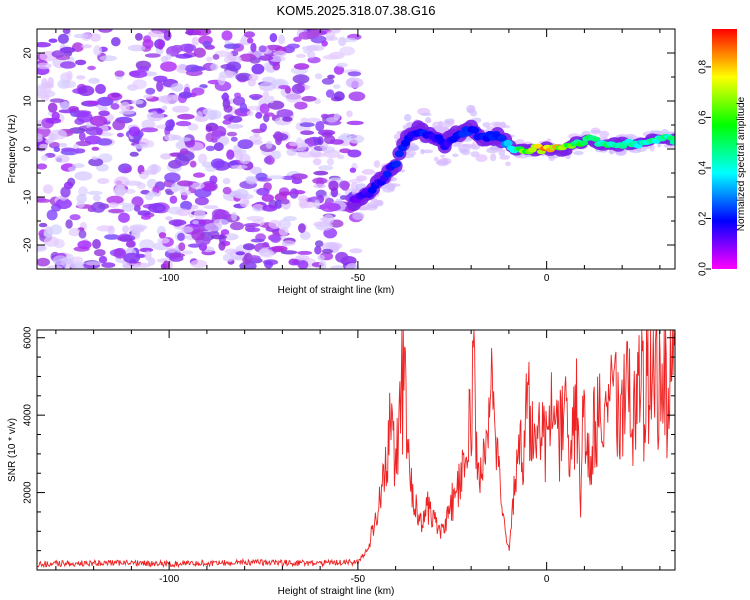 This screenshot has width=750, height=600. Describe the element at coordinates (724, 149) in the screenshot. I see `colorbar-fill` at that location.